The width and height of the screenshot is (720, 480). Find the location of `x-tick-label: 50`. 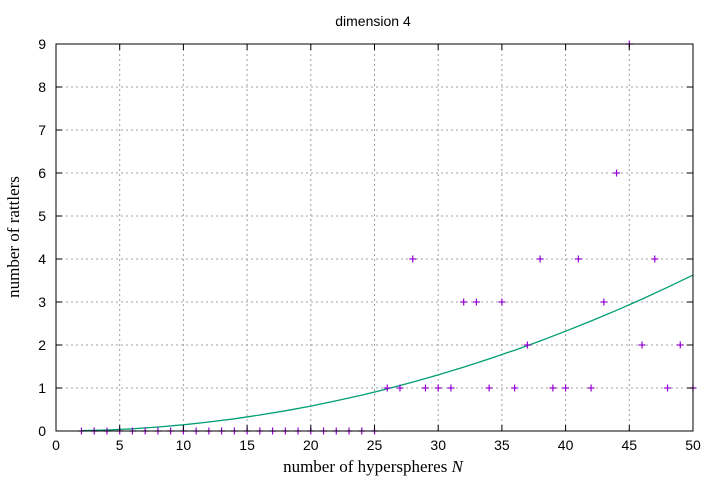

x-tick-label: 50 is located at coordinates (693, 445).